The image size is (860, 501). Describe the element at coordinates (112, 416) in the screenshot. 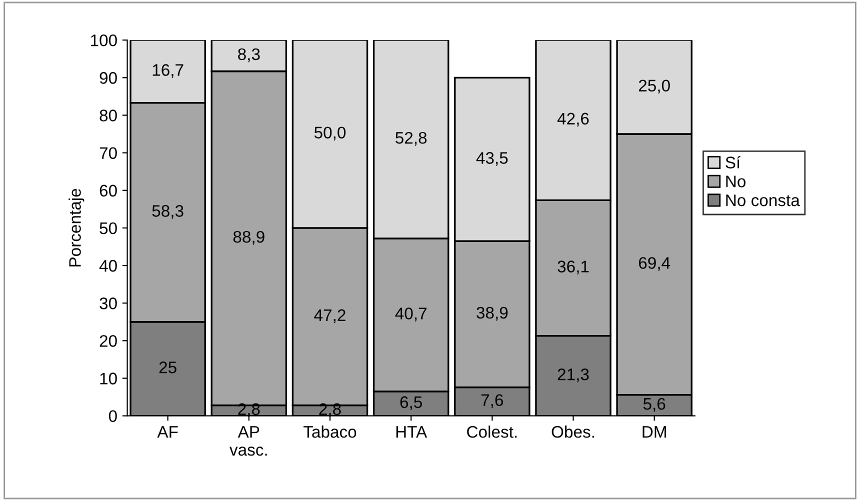

I see `y-tick-label: 0` at that location.